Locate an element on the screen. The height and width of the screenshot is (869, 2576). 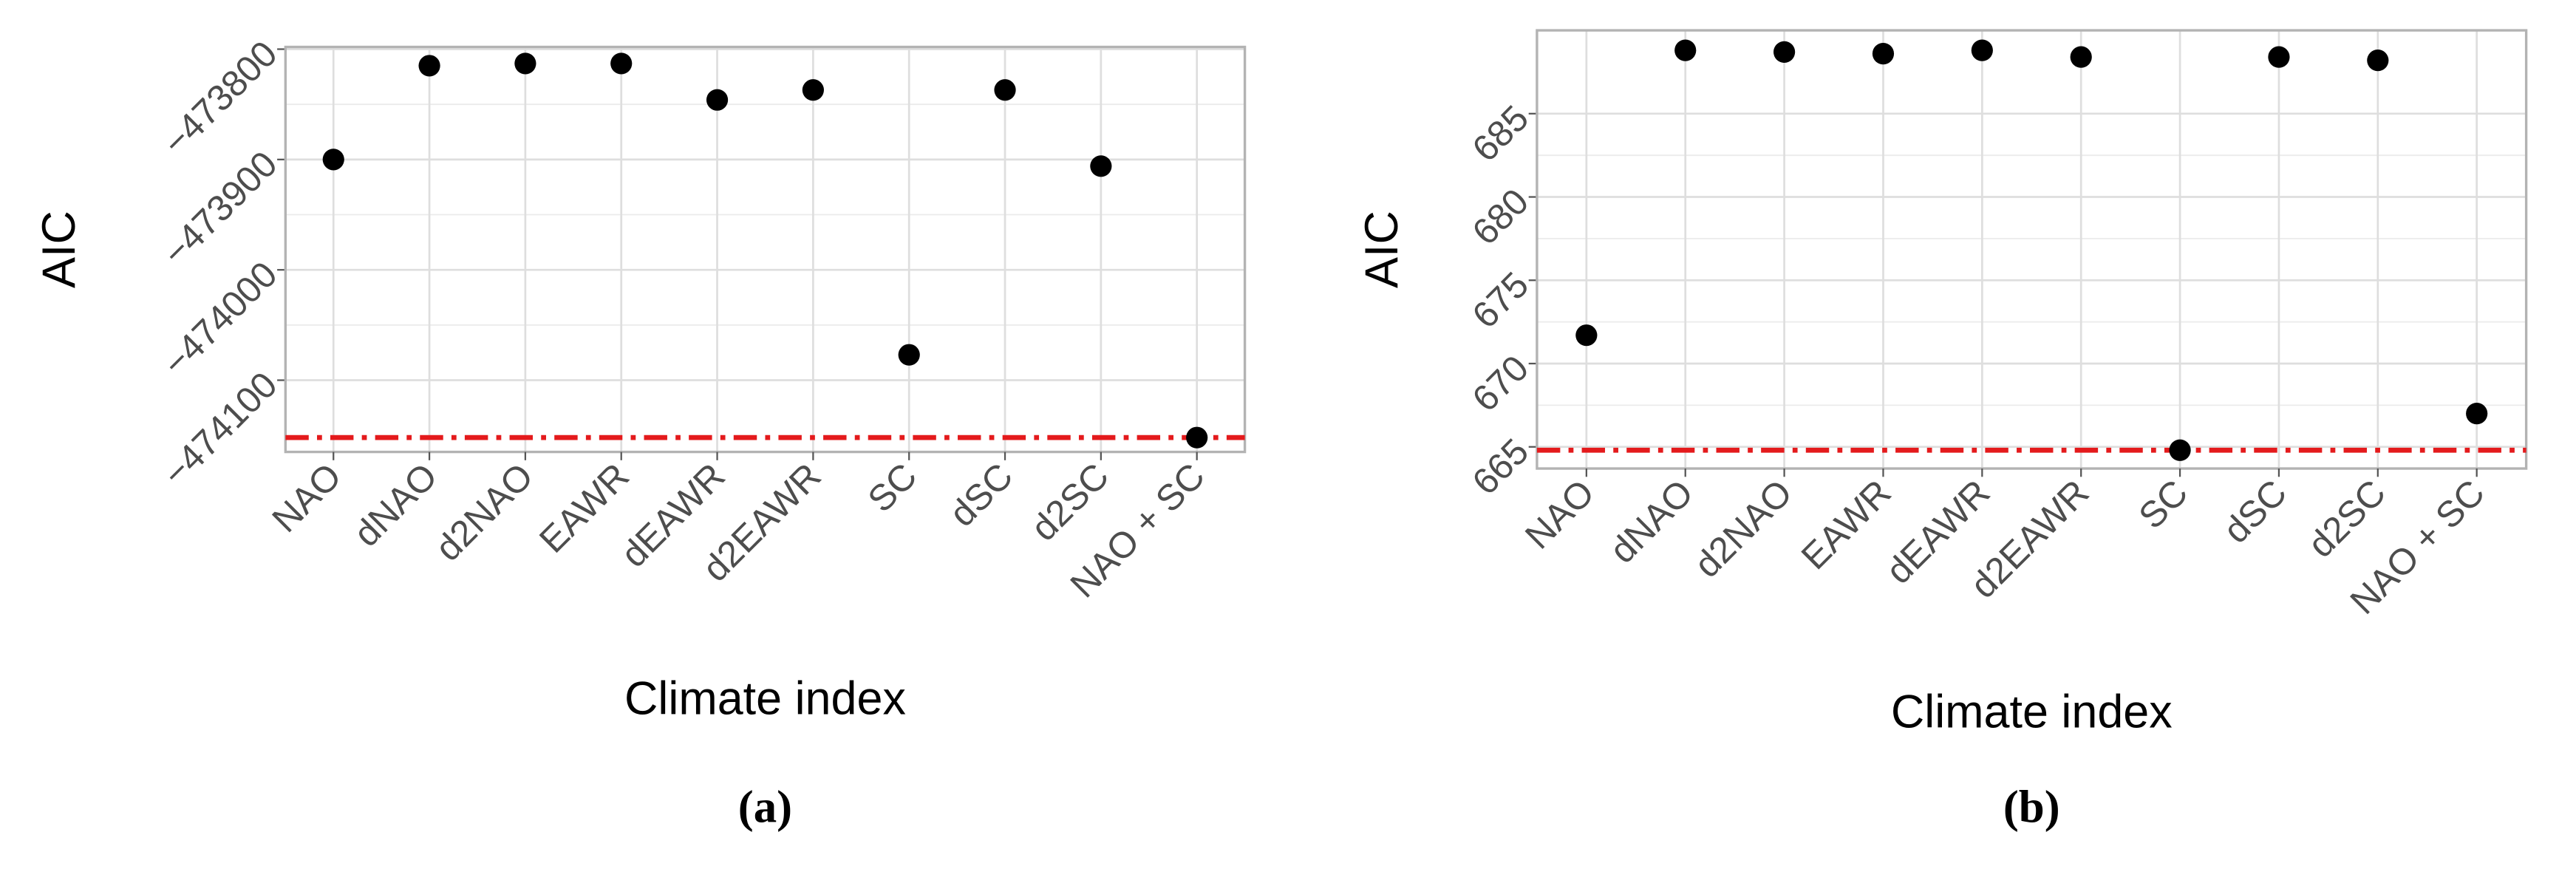
y-tick-label: 675 is located at coordinates (1500, 300).